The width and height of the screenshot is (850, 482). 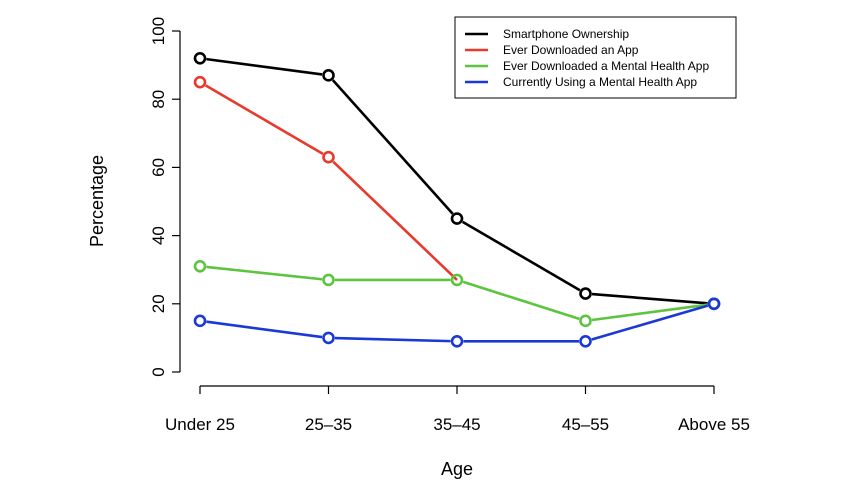 I want to click on legend-box, so click(x=595, y=57).